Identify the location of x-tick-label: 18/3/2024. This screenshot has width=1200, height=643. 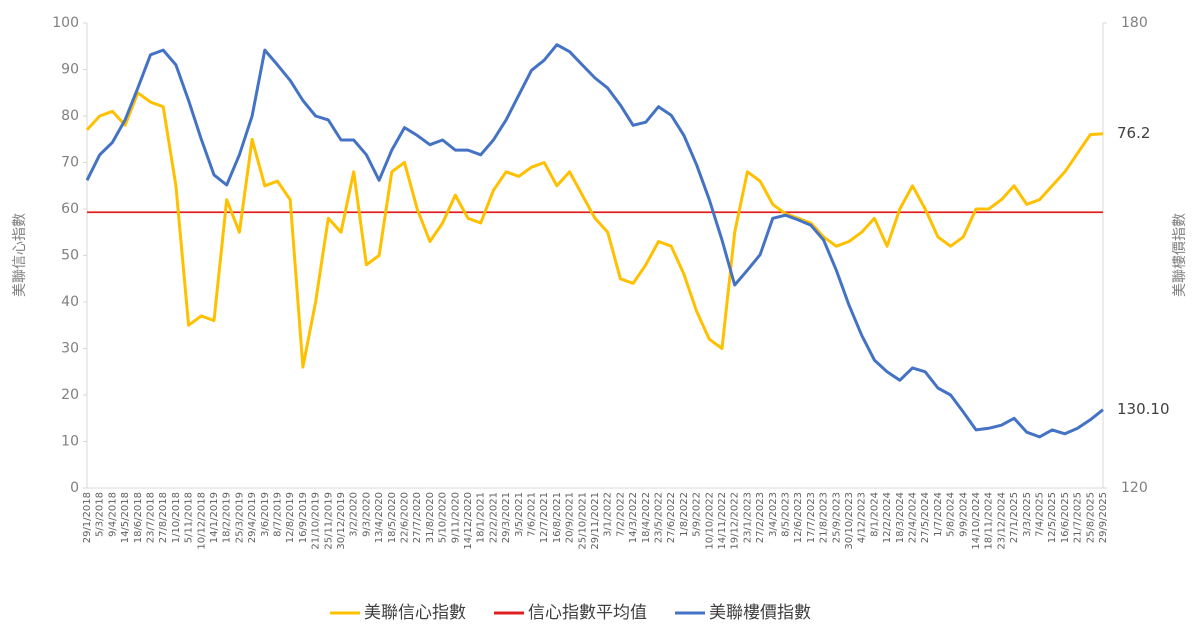
(900, 517).